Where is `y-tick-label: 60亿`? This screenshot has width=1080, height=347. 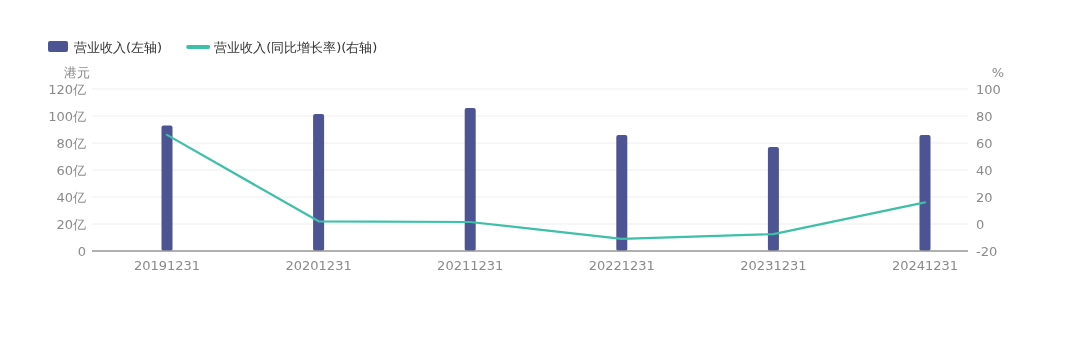 y-tick-label: 60亿 is located at coordinates (71, 170).